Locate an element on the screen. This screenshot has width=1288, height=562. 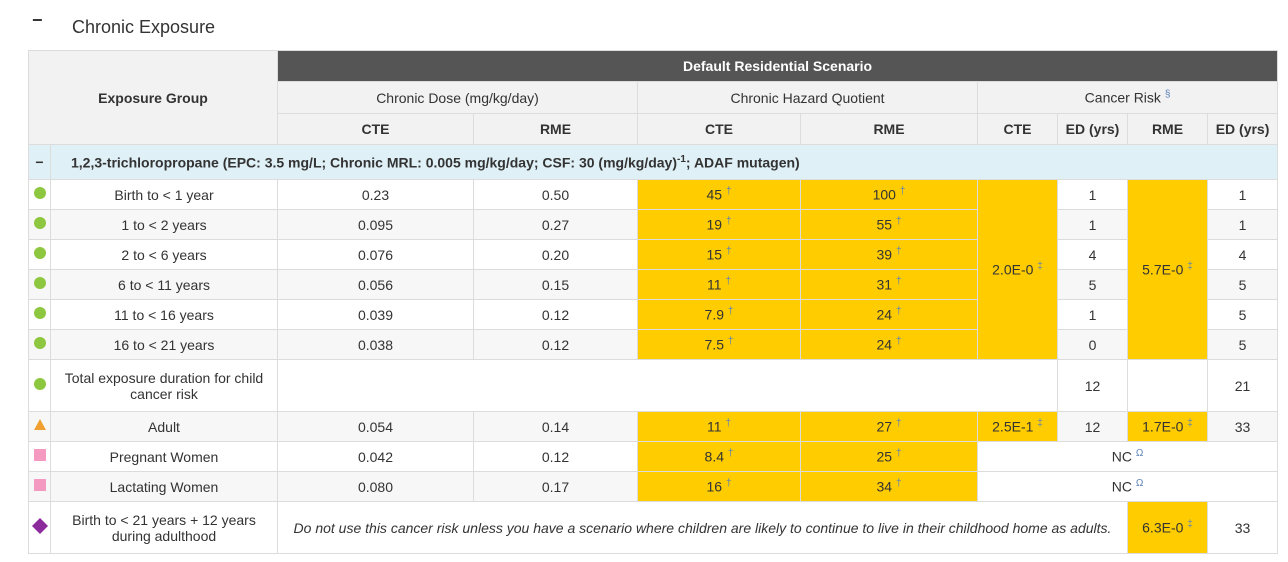
header-text: CTE is located at coordinates (719, 129).